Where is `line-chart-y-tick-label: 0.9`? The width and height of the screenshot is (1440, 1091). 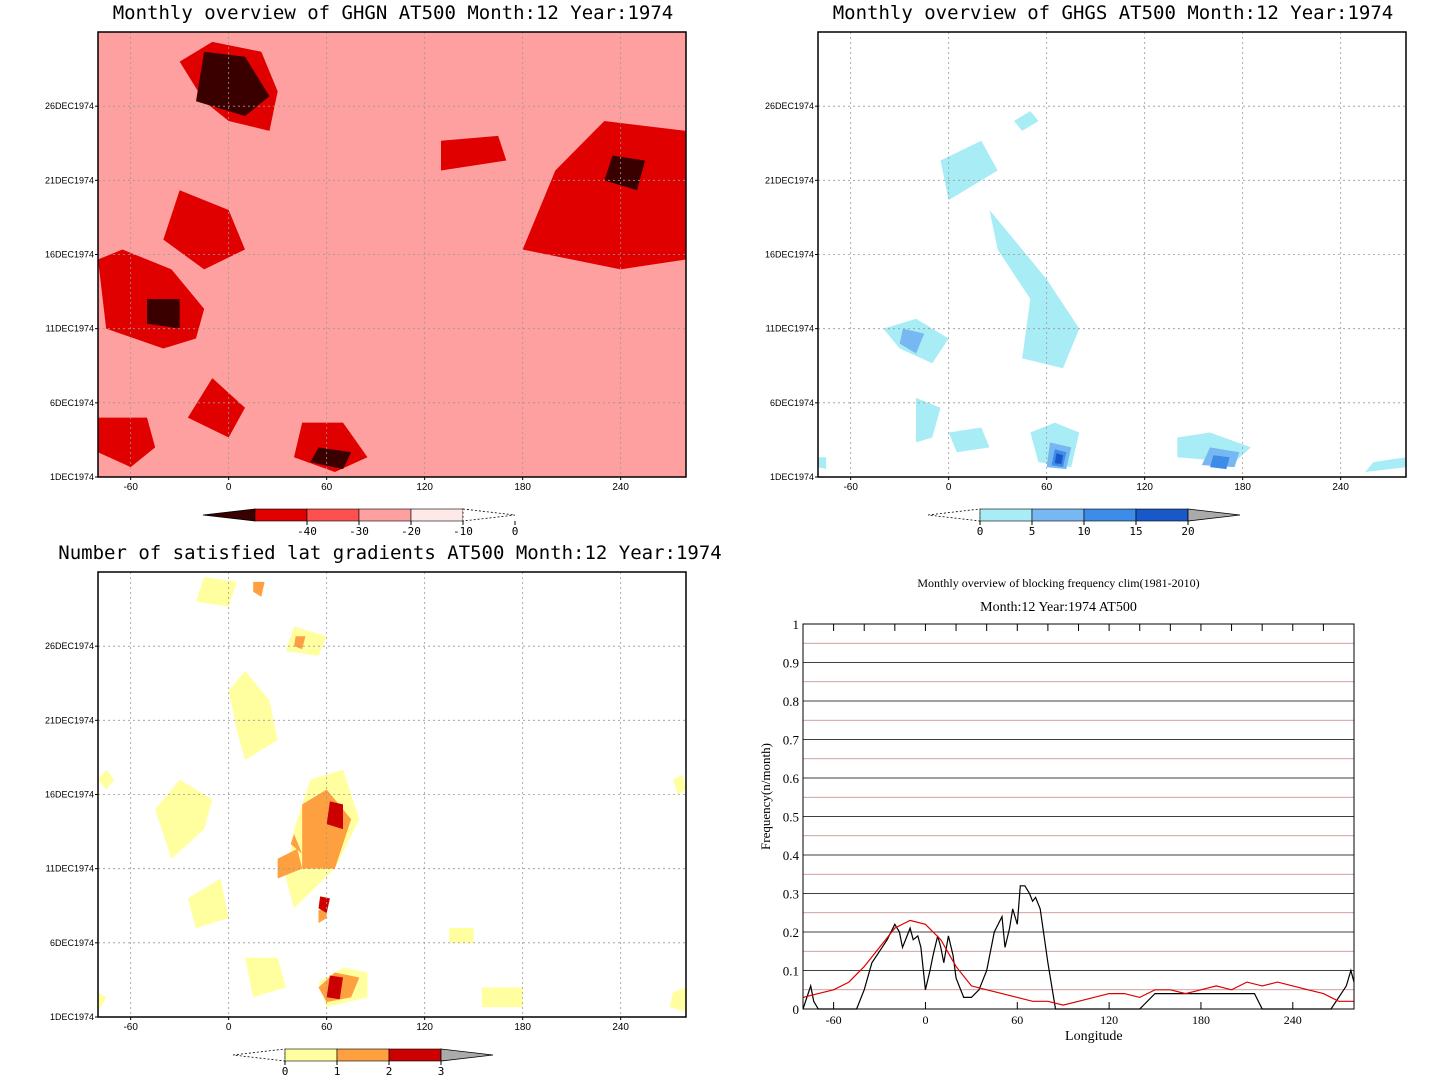
line-chart-y-tick-label: 0.9 is located at coordinates (791, 663).